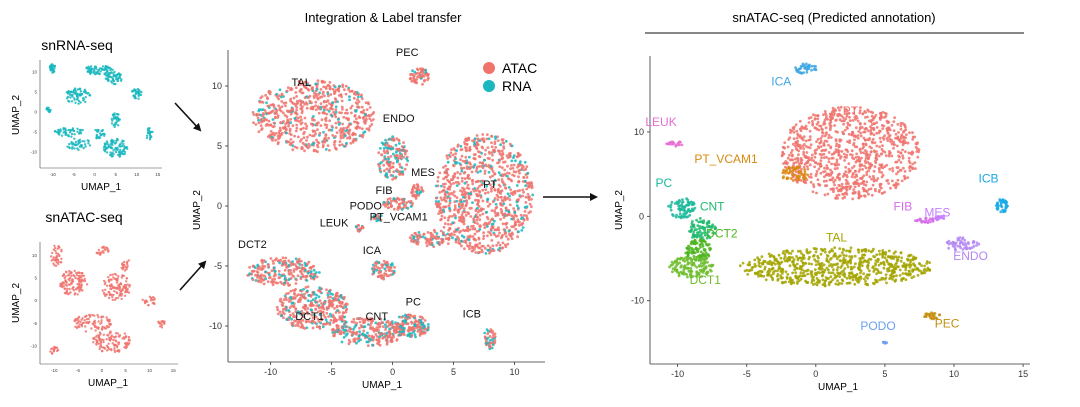 The height and width of the screenshot is (407, 1080). I want to click on cluster-label: PC, so click(413, 303).